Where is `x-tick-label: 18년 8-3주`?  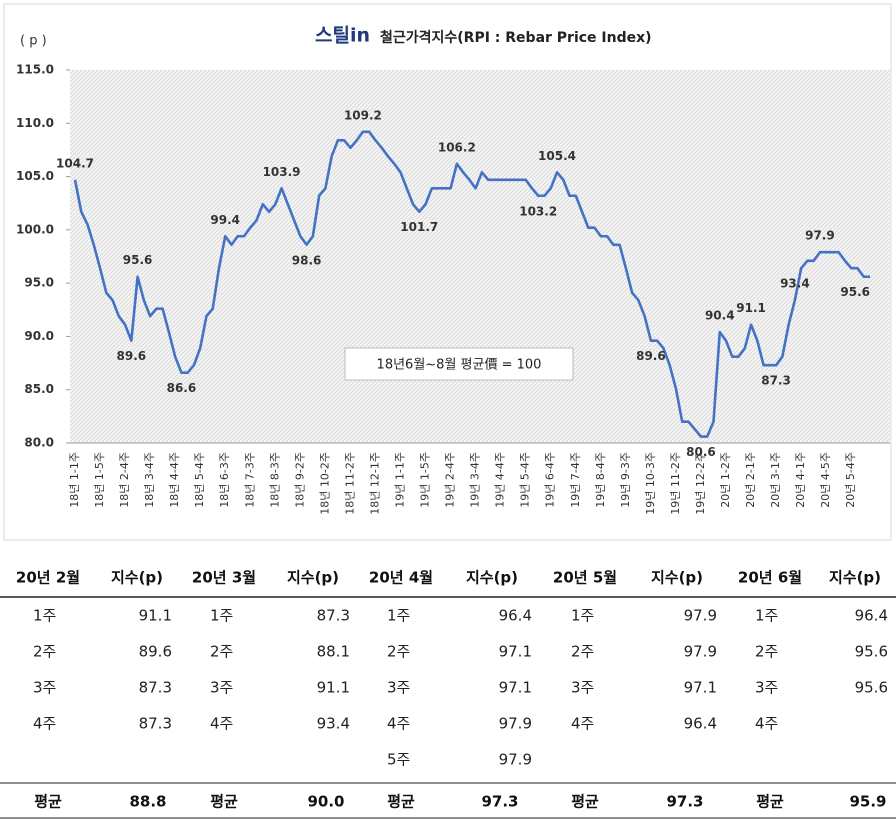
x-tick-label: 18년 8-3주 is located at coordinates (274, 480).